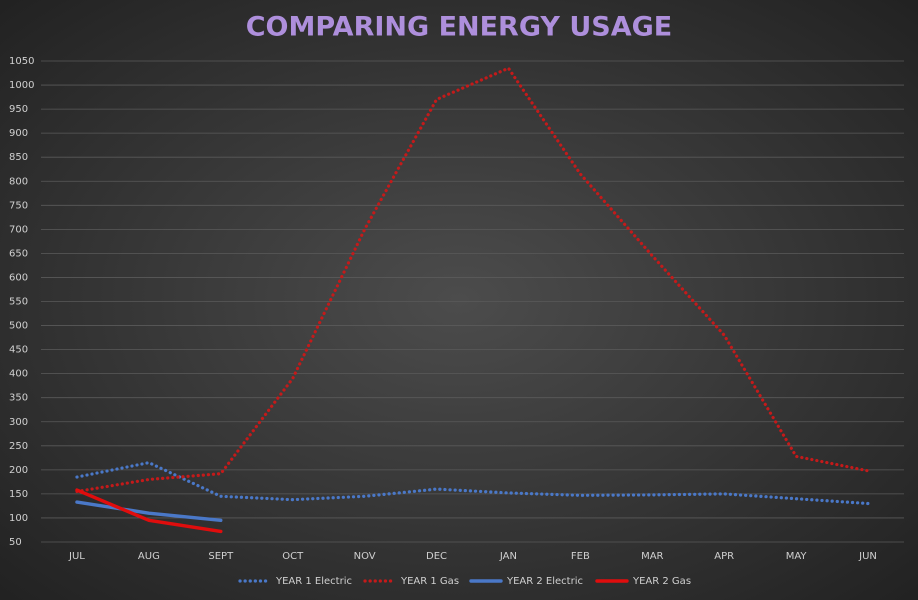 Image resolution: width=918 pixels, height=600 pixels. I want to click on y-tick-label: 1050, so click(21, 61).